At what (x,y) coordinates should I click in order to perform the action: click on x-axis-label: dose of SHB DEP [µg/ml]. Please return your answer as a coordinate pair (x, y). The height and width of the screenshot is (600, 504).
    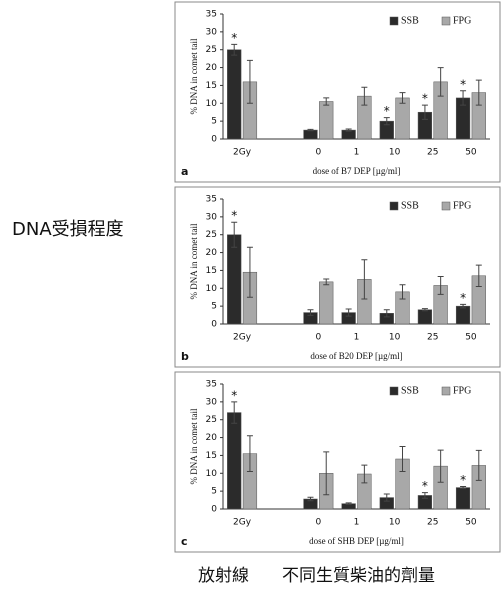
    Looking at the image, I should click on (356, 541).